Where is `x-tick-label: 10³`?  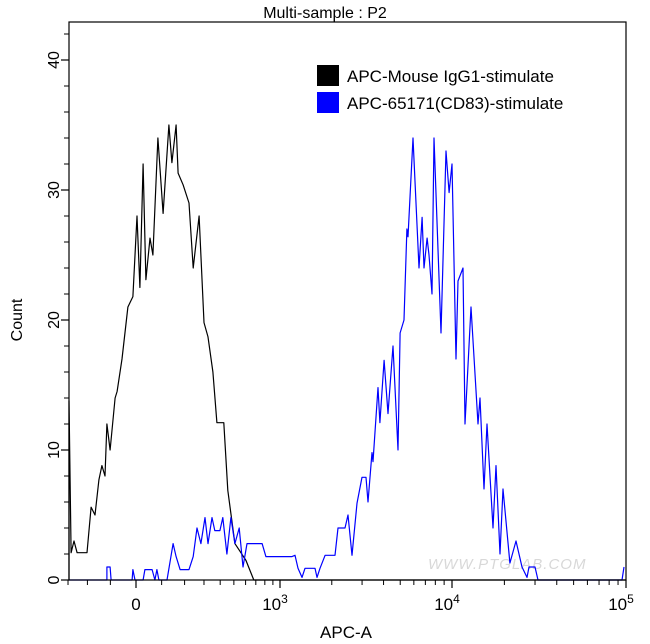 x-tick-label: 10³ is located at coordinates (275, 603).